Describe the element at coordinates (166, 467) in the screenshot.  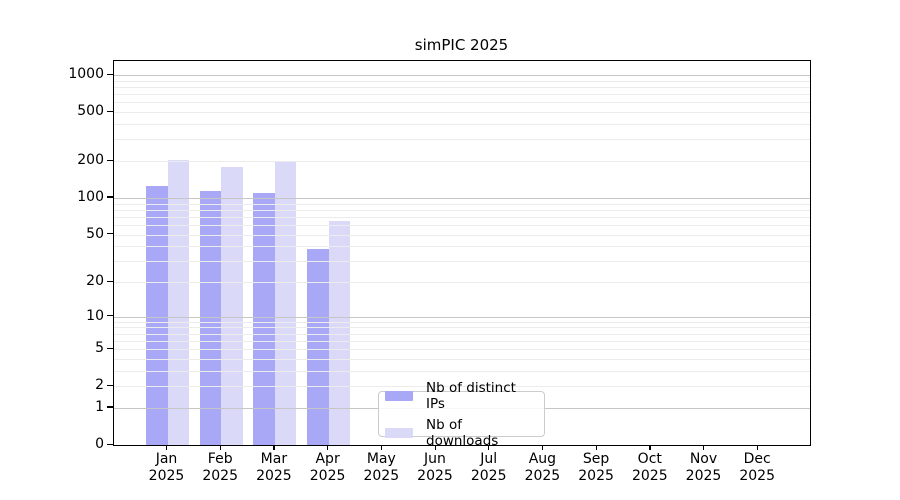
I see `x-tick-label: Jan 2025` at that location.